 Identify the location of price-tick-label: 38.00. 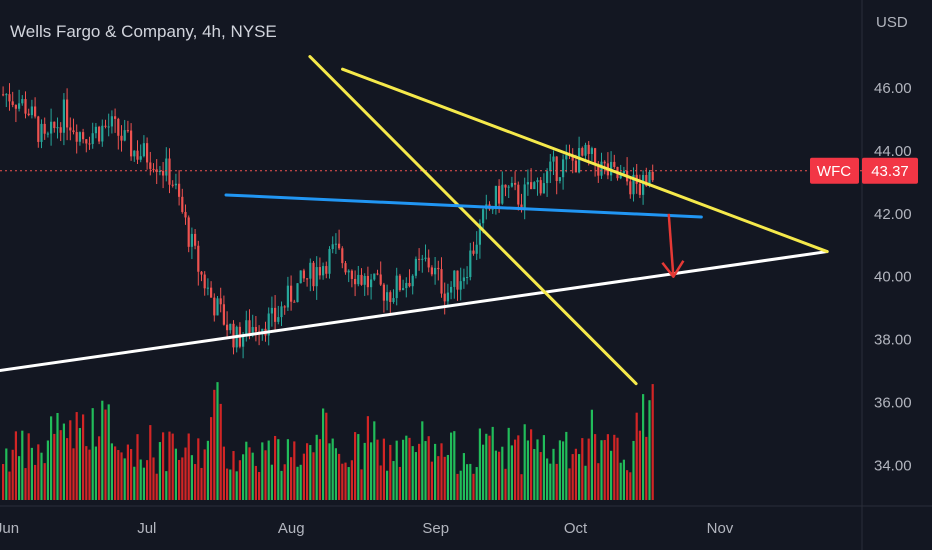
(893, 340).